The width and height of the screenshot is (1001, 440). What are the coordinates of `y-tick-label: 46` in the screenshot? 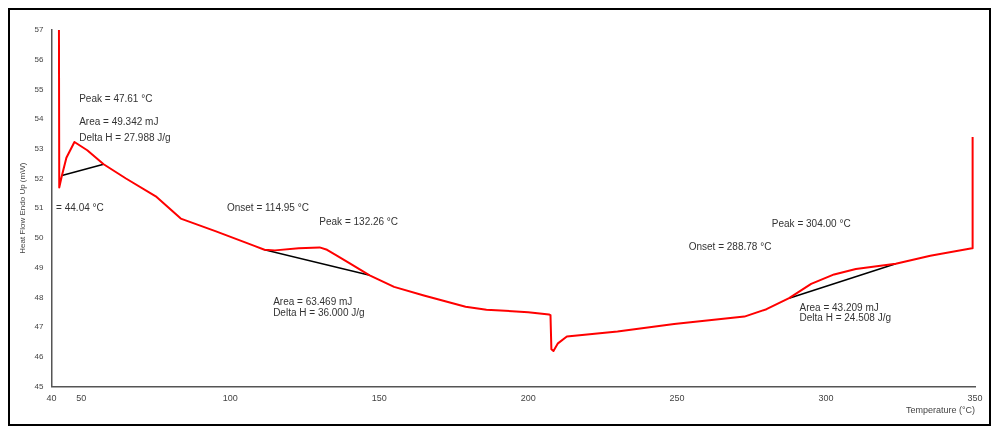 It's located at (39, 356).